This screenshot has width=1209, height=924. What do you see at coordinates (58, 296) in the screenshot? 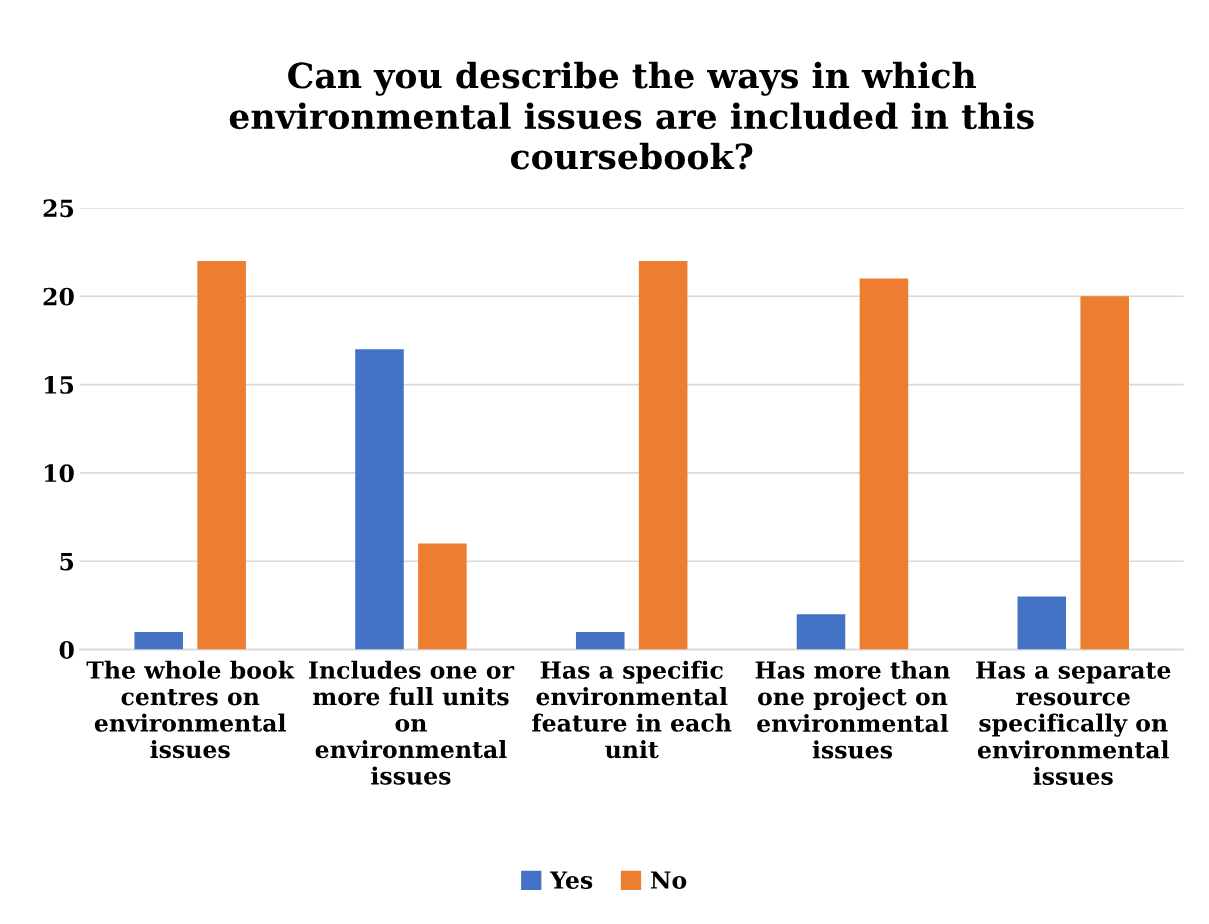
I see `y-tick-label: 20` at bounding box center [58, 296].